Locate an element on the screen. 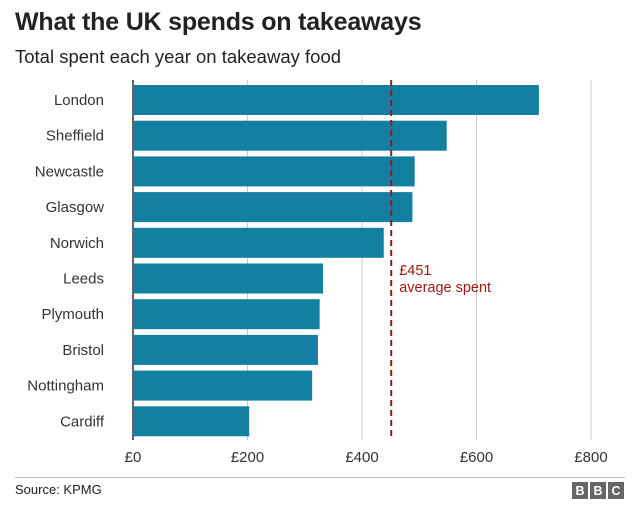 The image size is (640, 508). chart-subtitle: Total spent each year on takeaway food is located at coordinates (178, 56).